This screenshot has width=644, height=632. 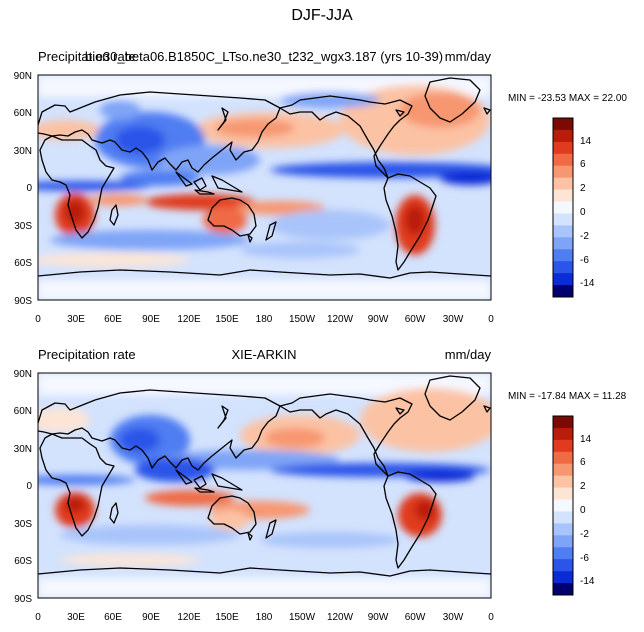 What do you see at coordinates (263, 354) in the screenshot?
I see `panel-center-title: XIE-ARKIN` at bounding box center [263, 354].